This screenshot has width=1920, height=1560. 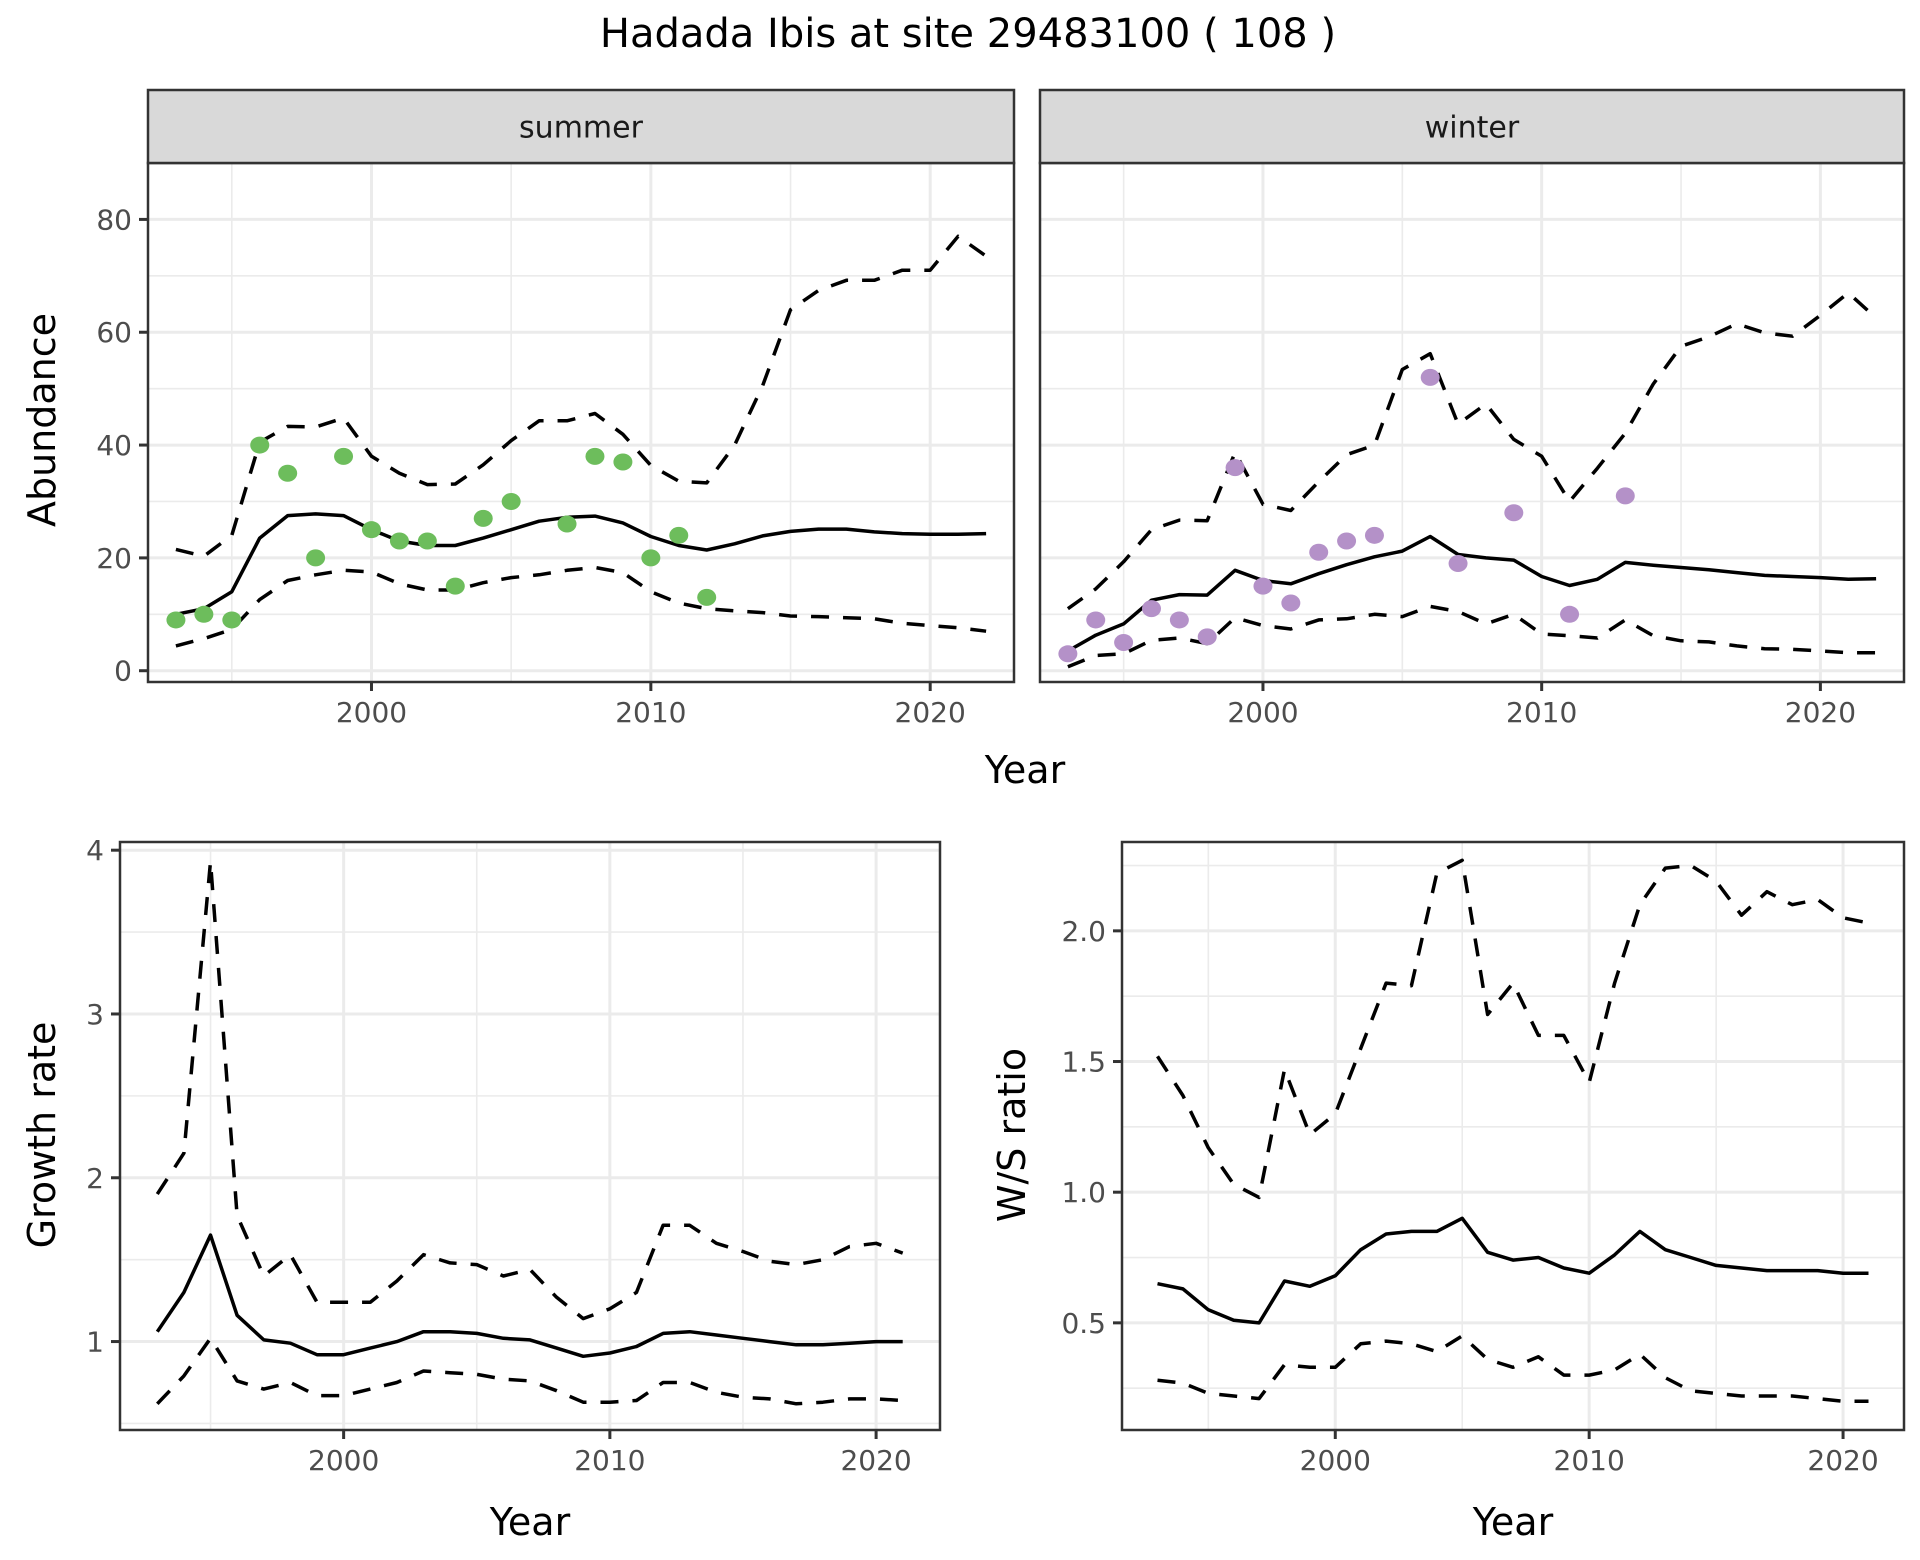 I want to click on y-tick-label: 0.5, so click(x=1083, y=1323).